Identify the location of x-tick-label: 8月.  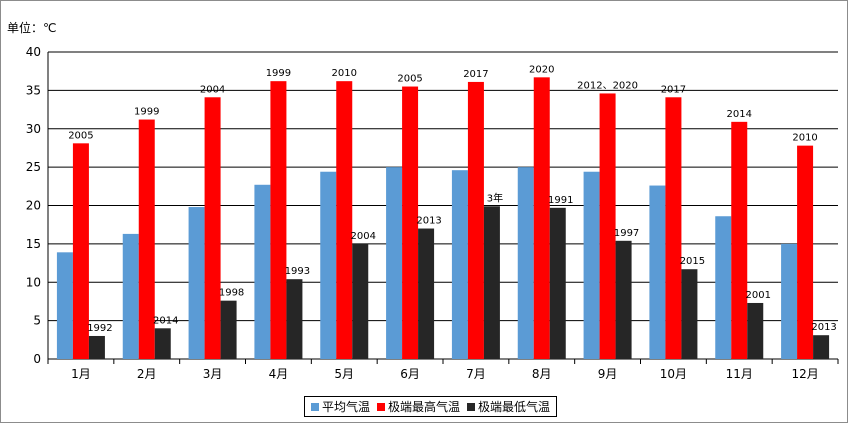
(542, 374).